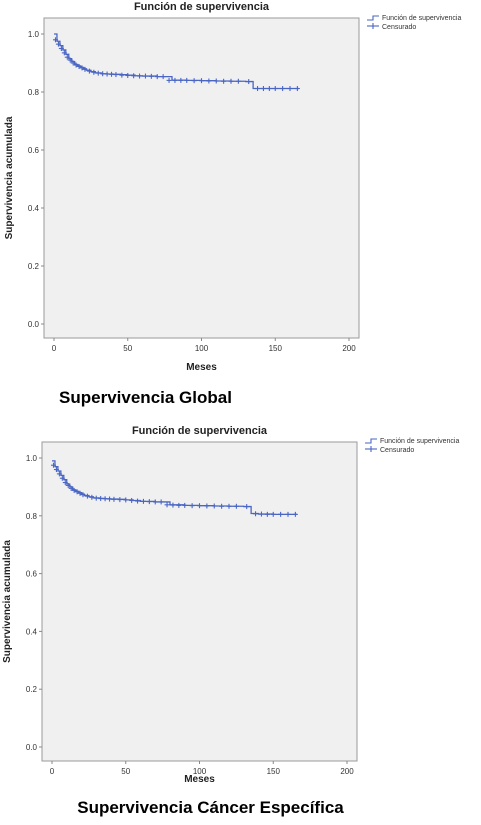  What do you see at coordinates (276, 348) in the screenshot?
I see `x-tick-label: 150` at bounding box center [276, 348].